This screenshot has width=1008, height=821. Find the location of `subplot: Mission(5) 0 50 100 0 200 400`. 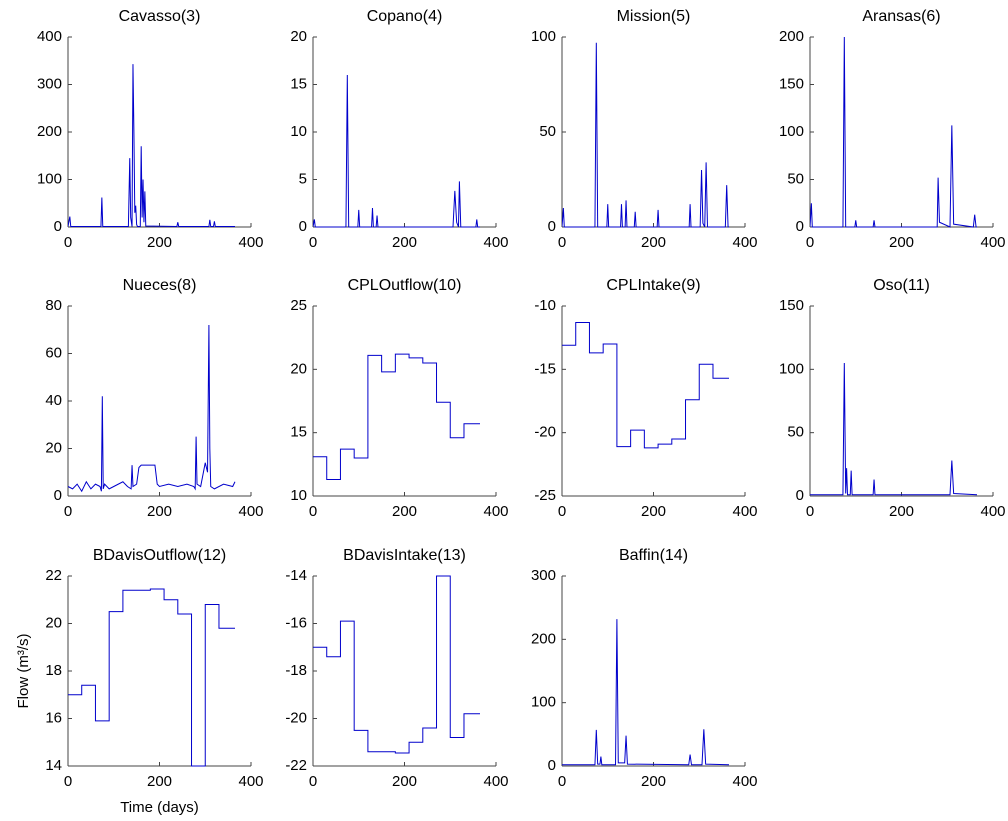

subplot: Mission(5) 0 50 100 0 200 400 is located at coordinates (644, 129).